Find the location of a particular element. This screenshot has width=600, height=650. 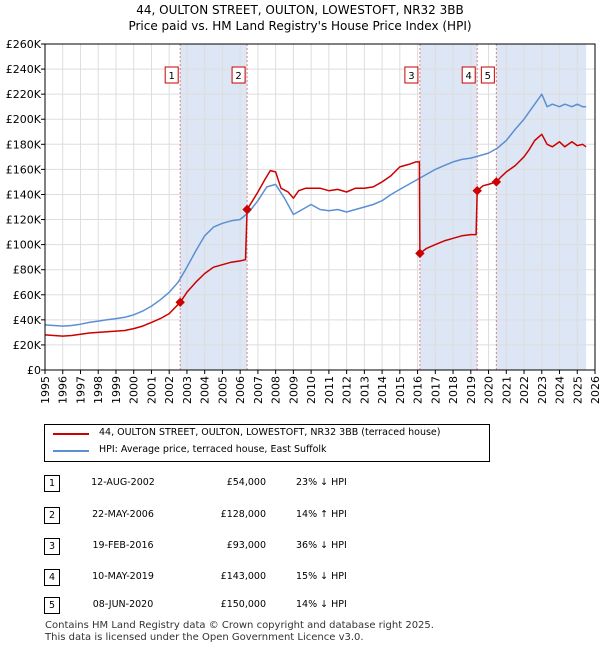

x-tick-label: 2023 is located at coordinates (542, 390).